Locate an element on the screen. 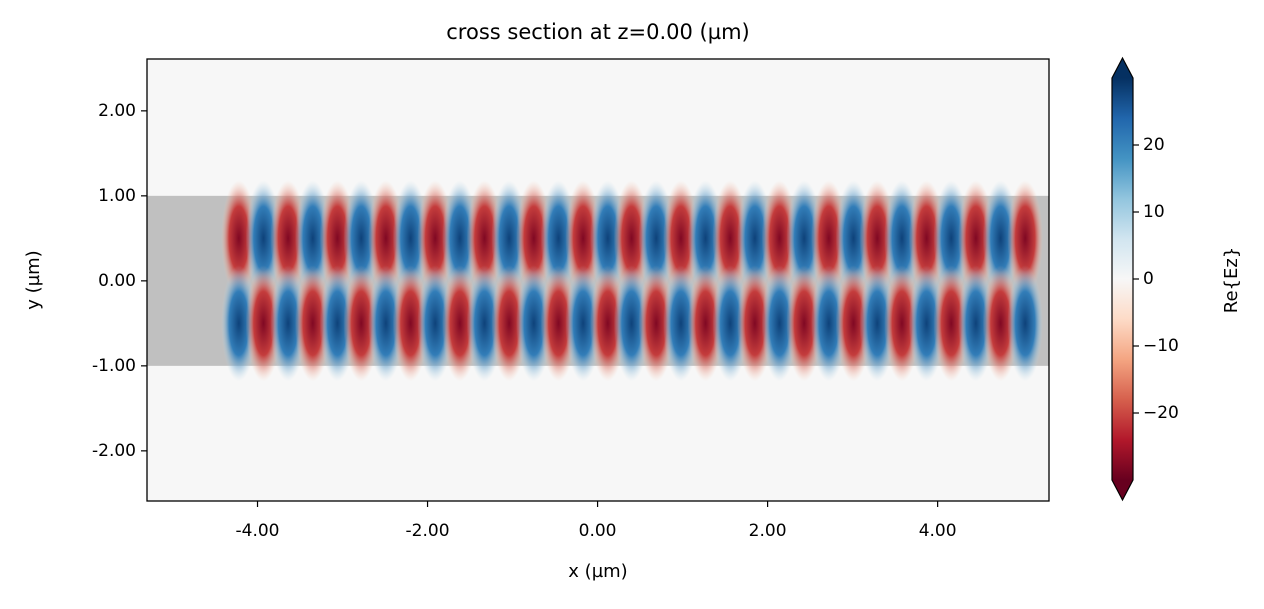 This screenshot has width=1264, height=609. x-tick-label: 2.00 is located at coordinates (768, 531).